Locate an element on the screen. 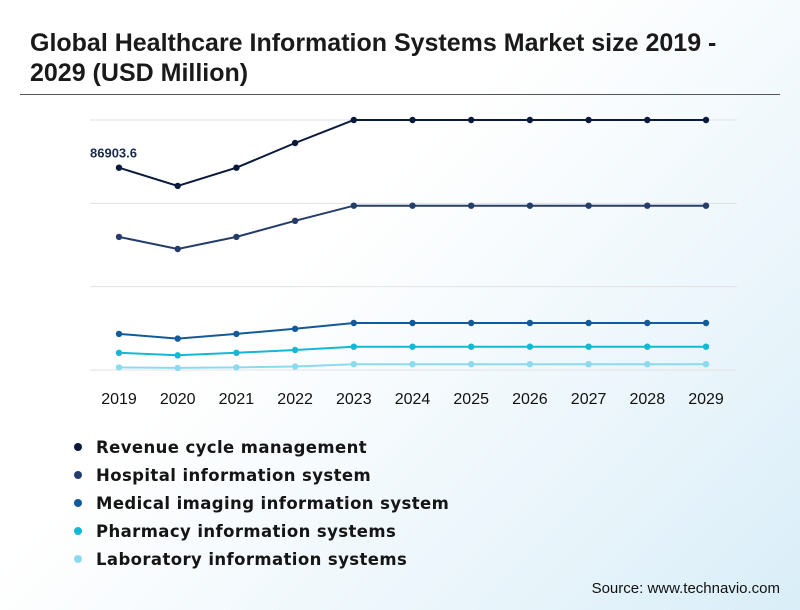  legend-label: Pharmacy information systems is located at coordinates (246, 531).